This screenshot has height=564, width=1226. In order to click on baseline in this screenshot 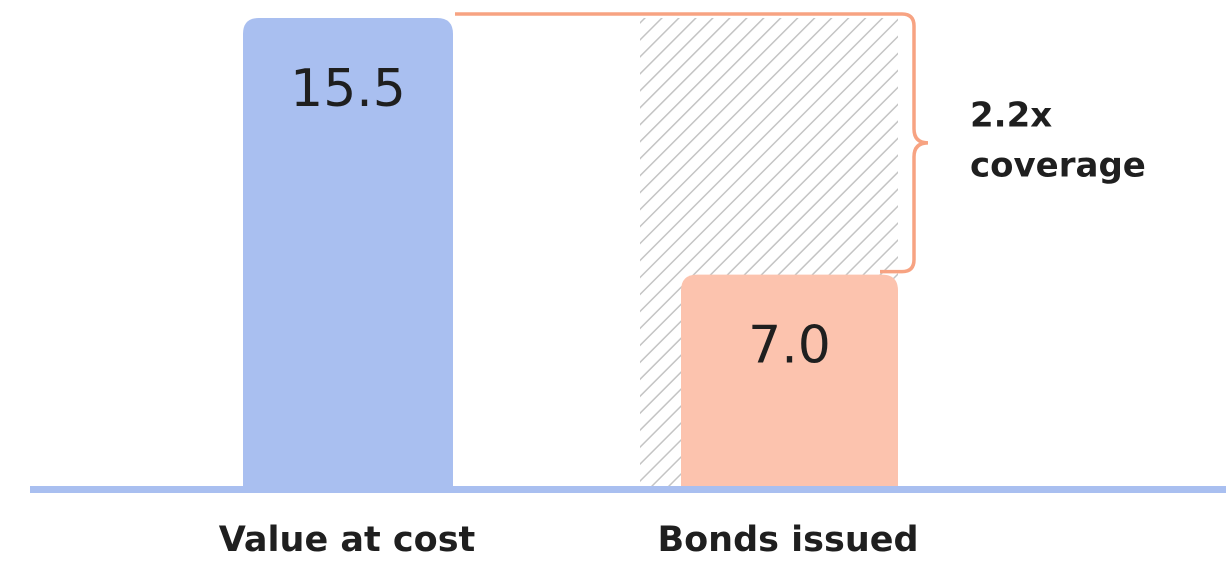, I will do `click(628, 489)`.